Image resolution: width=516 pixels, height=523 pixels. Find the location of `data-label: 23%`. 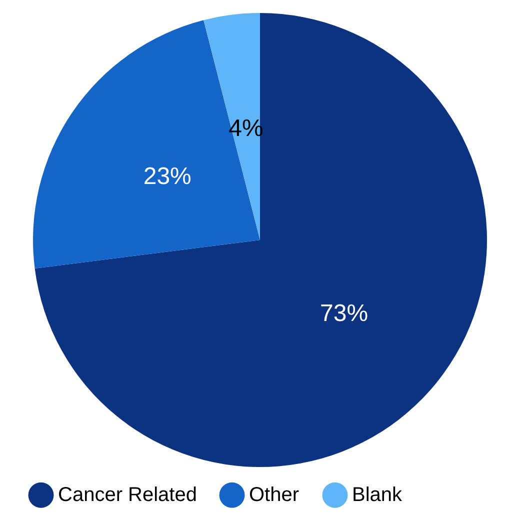

data-label: 23% is located at coordinates (167, 176).